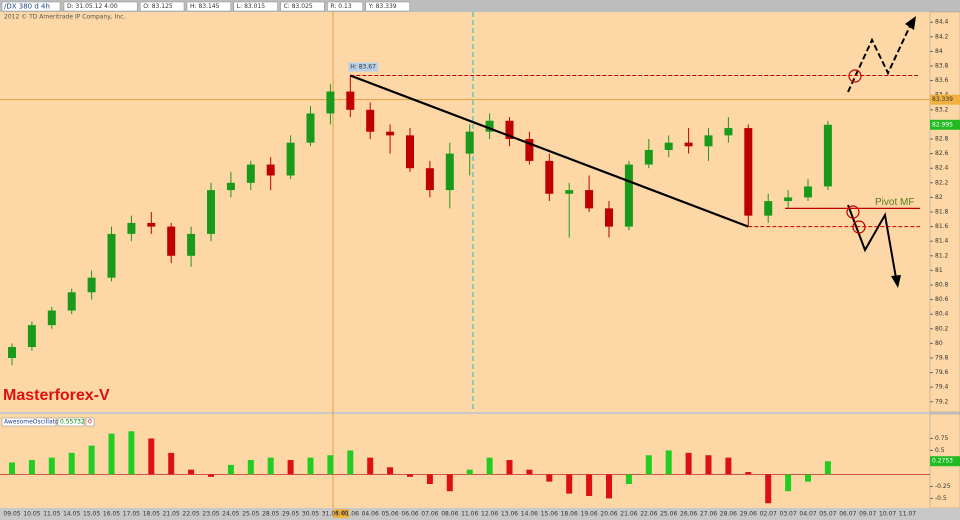 This screenshot has width=960, height=520. I want to click on x-tick-label: 28.05, so click(270, 514).